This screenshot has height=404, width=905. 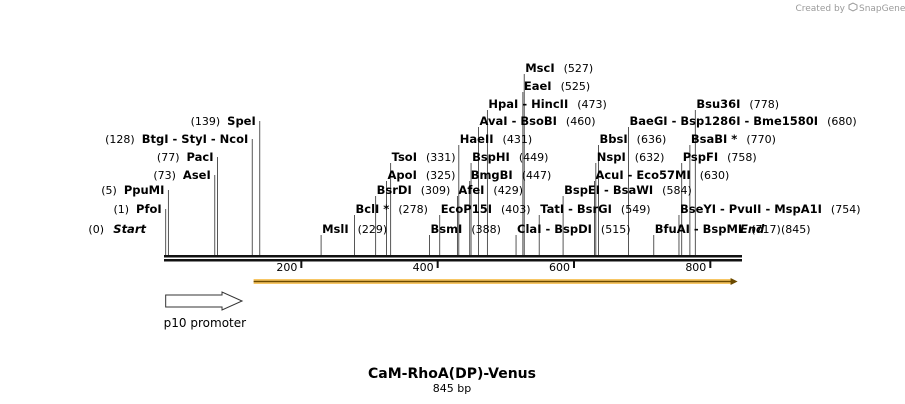 I want to click on ruler-tick-label: 200, so click(x=286, y=267).